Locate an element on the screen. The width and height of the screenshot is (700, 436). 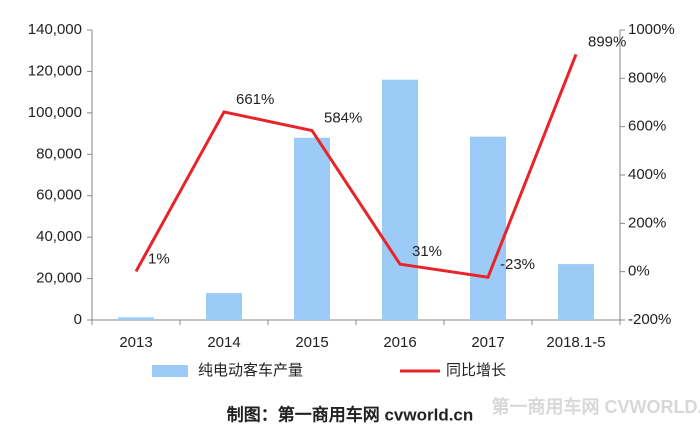
y-tick-label: 20,000 is located at coordinates (59, 278).